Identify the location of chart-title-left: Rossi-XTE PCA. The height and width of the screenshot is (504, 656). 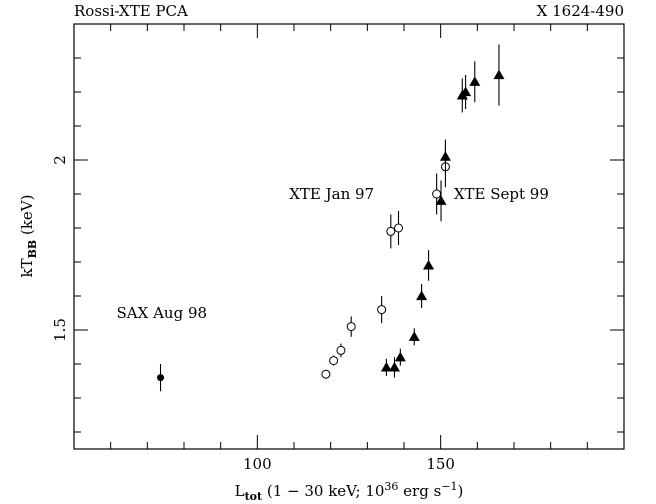
(131, 11).